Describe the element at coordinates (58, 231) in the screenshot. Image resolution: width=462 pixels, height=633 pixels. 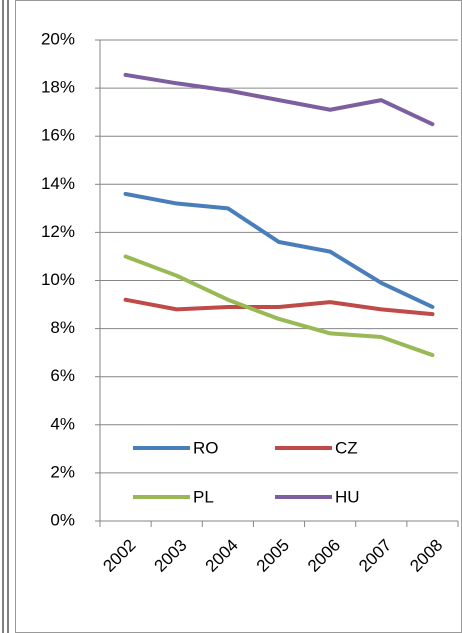
I see `y-tick-label: 12%` at that location.